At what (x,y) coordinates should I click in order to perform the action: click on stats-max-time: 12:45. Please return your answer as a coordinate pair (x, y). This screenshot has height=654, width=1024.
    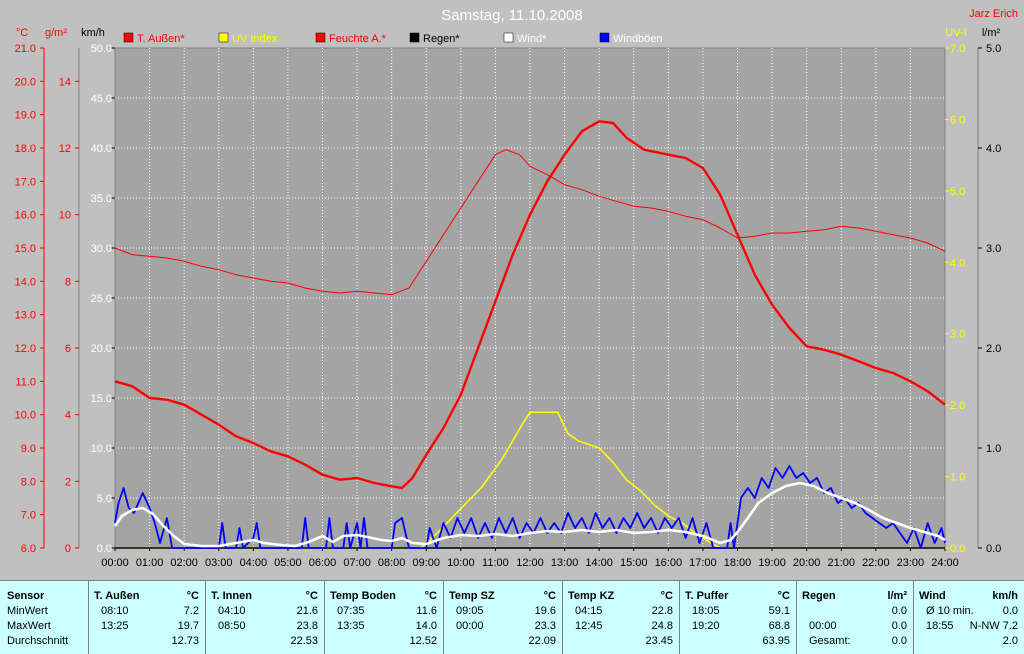
    Looking at the image, I should click on (589, 626).